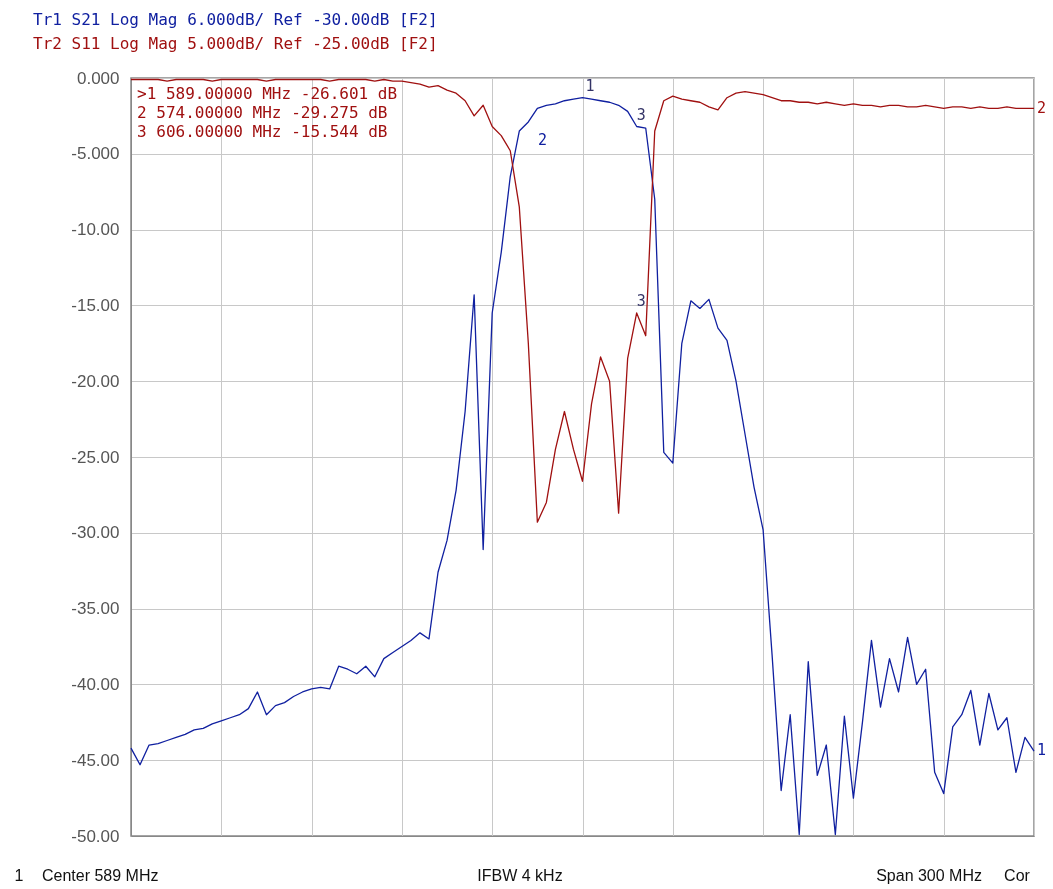 The height and width of the screenshot is (889, 1053). What do you see at coordinates (235, 43) in the screenshot?
I see `text: Tr2 S11 Log Mag 5.000dB/ Ref -25.00dB [F2]` at bounding box center [235, 43].